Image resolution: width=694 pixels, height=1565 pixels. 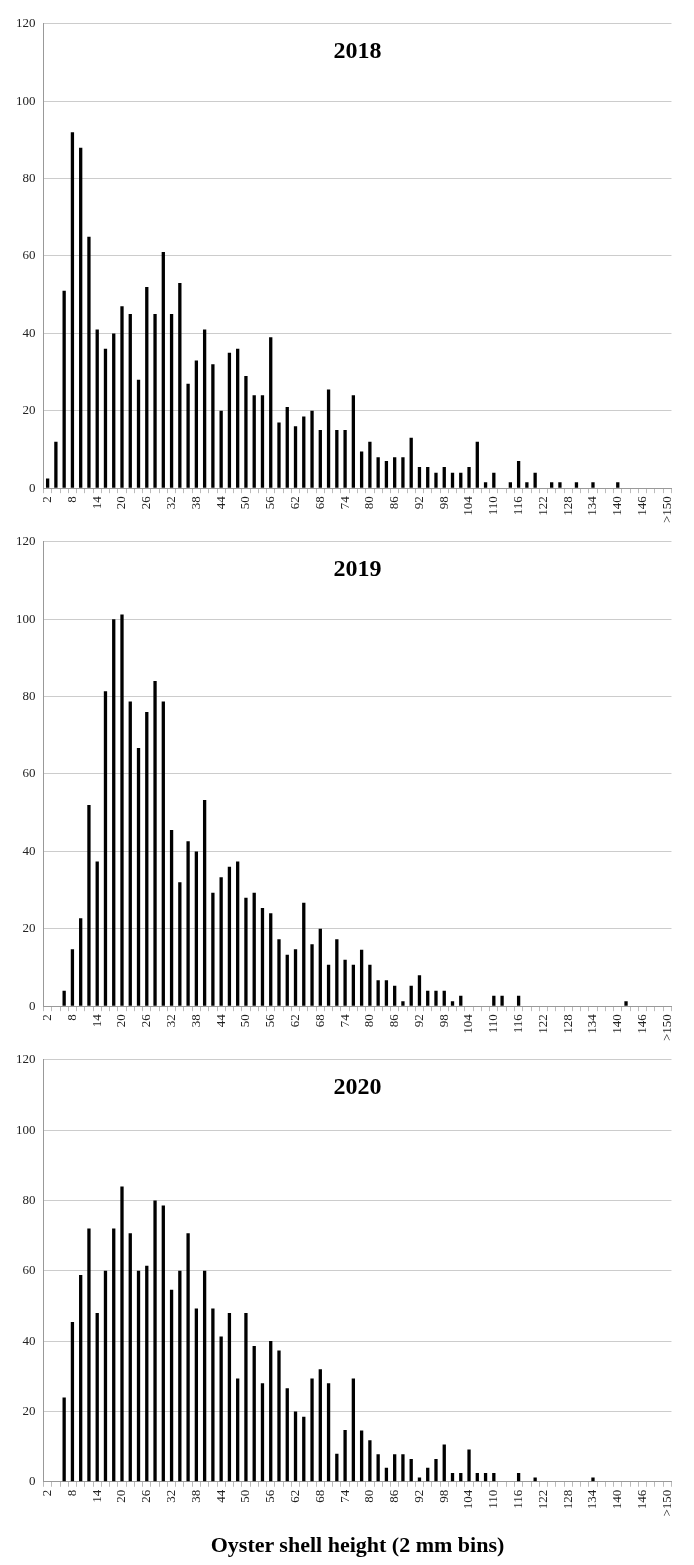 I want to click on x-tick-label: 104, so click(x=468, y=1023).